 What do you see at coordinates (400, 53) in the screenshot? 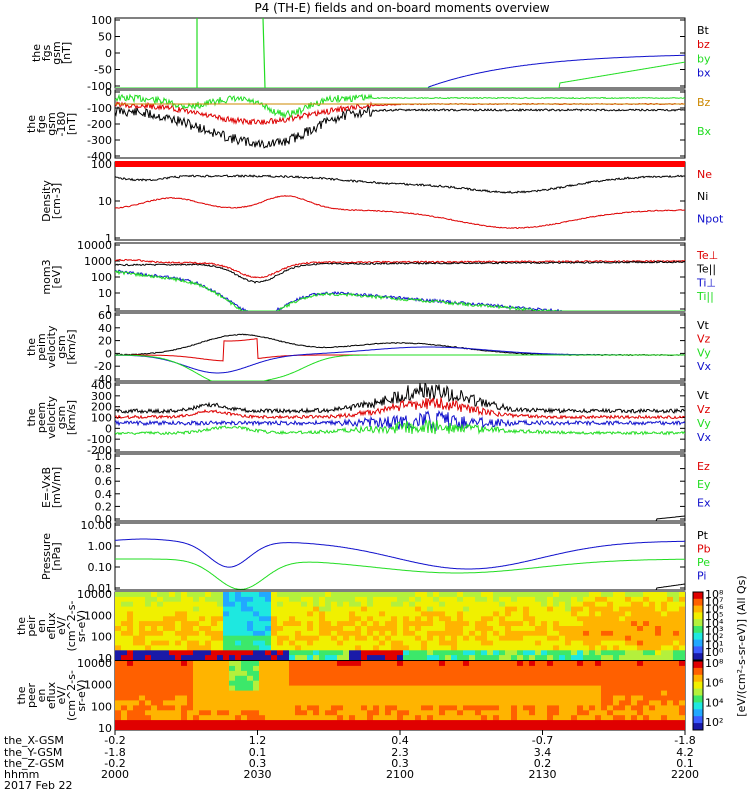
I see `series-group` at bounding box center [400, 53].